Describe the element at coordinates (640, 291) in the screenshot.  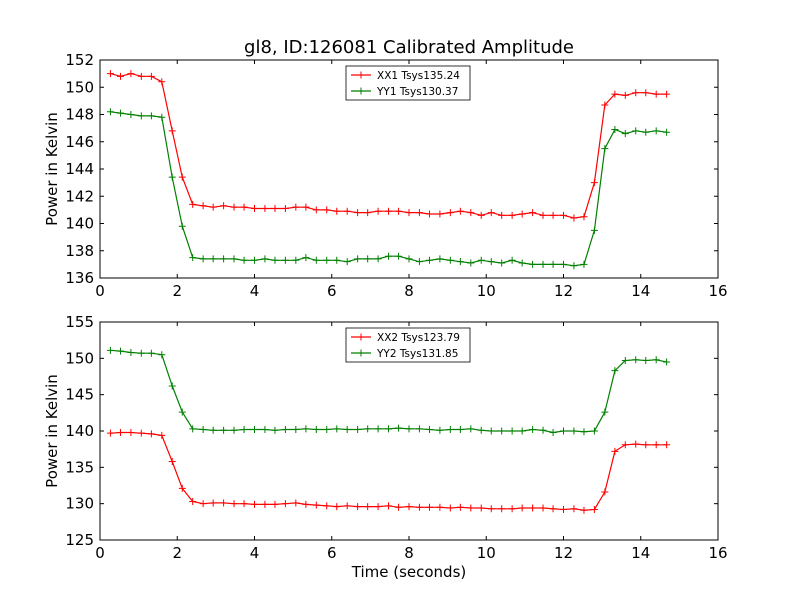
I see `x-tick-label-0-7: 14` at that location.